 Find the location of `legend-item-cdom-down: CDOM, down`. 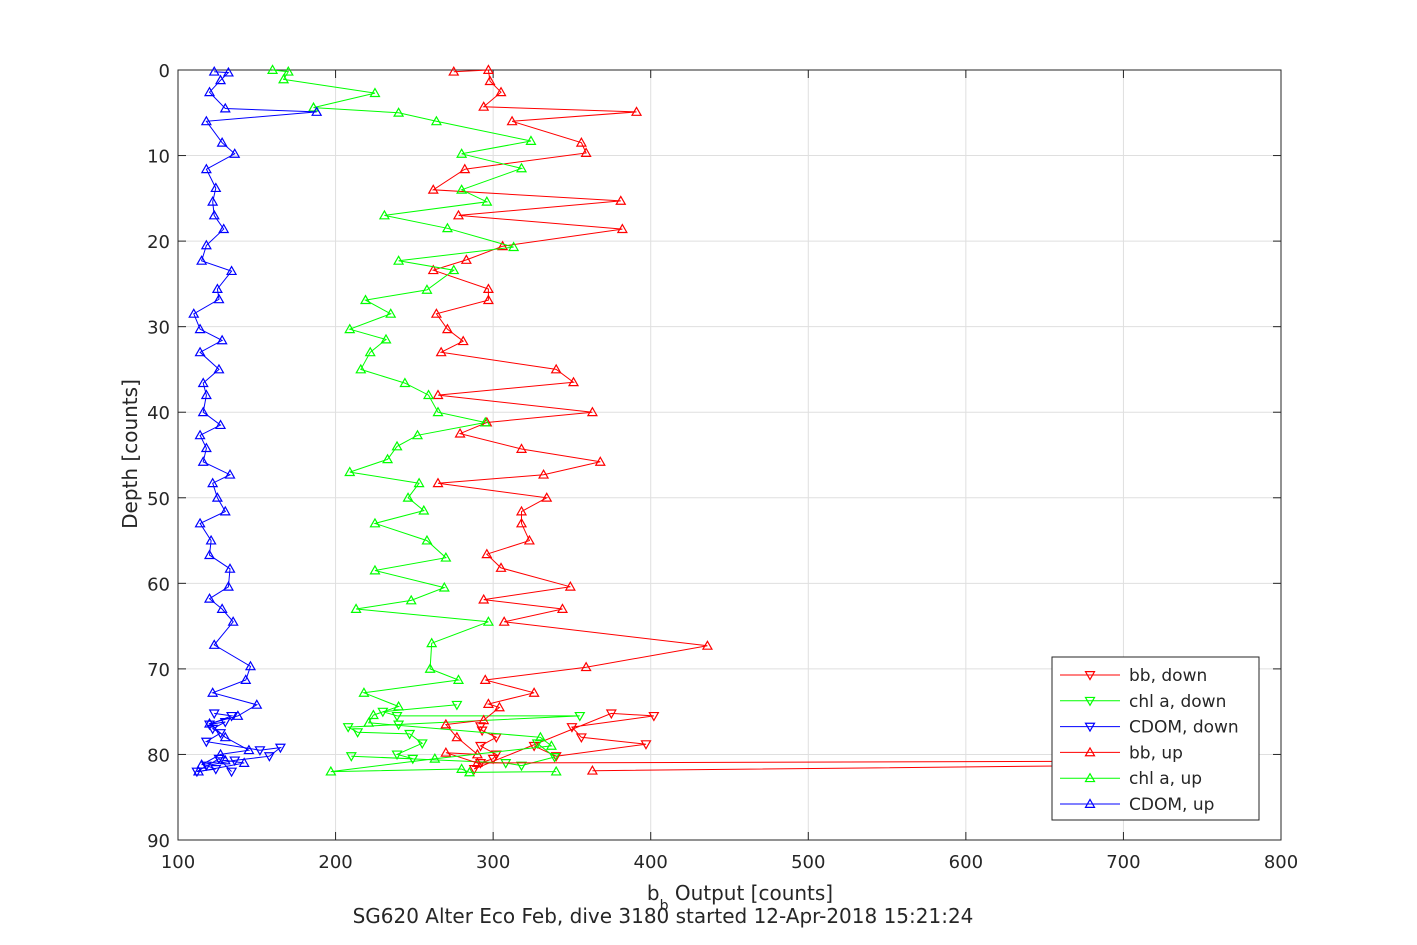

legend-item-cdom-down: CDOM, down is located at coordinates (1149, 728).